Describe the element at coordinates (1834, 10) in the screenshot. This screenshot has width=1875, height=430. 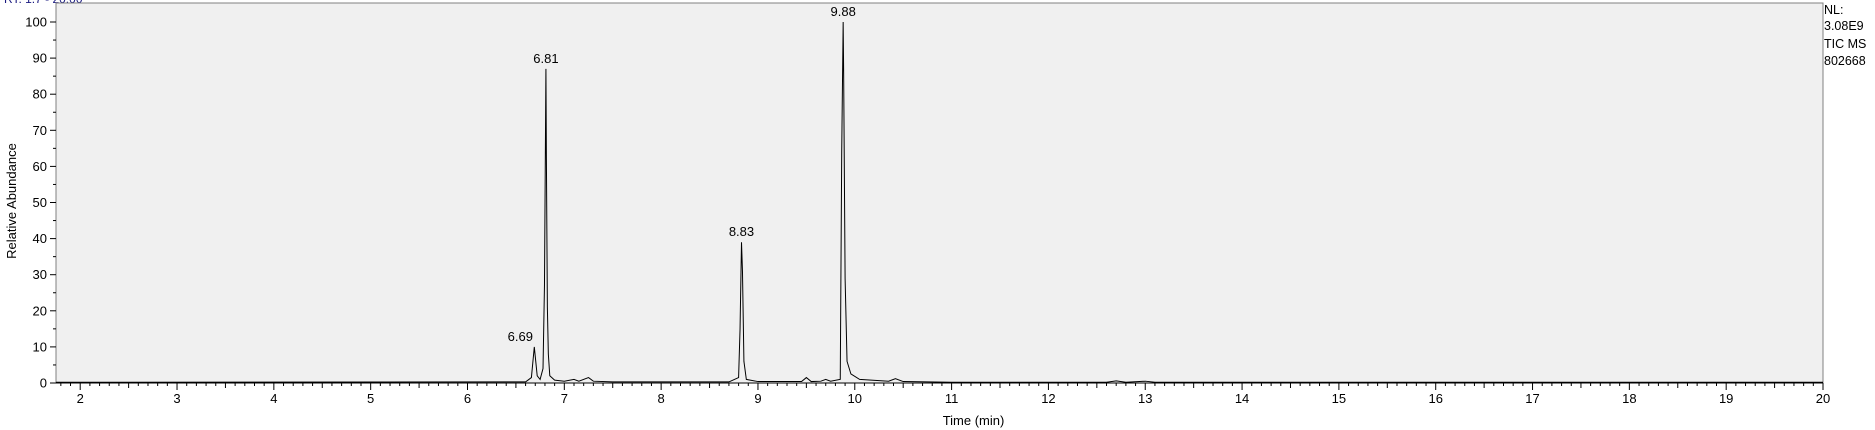
I see `nl-label: NL:` at that location.